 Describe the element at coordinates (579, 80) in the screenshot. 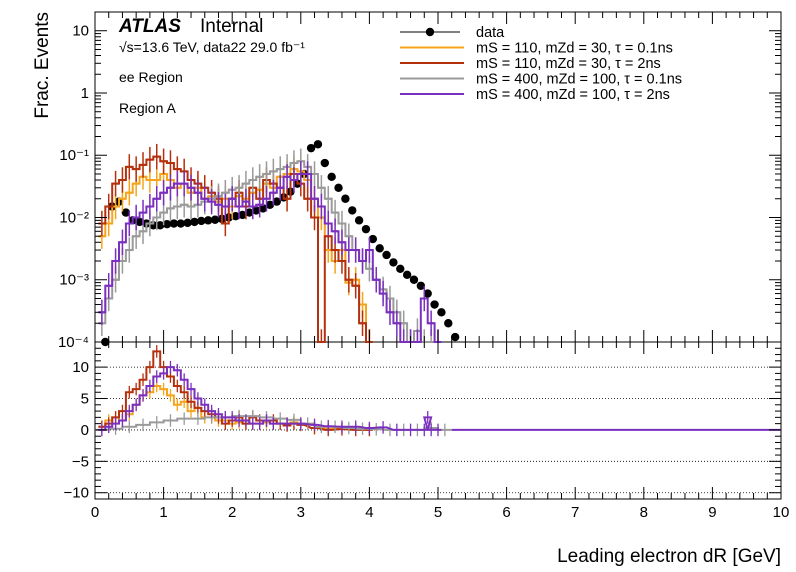

I see `legend-entry-label: mS = 400, mZd = 100, τ = 0.1ns` at that location.